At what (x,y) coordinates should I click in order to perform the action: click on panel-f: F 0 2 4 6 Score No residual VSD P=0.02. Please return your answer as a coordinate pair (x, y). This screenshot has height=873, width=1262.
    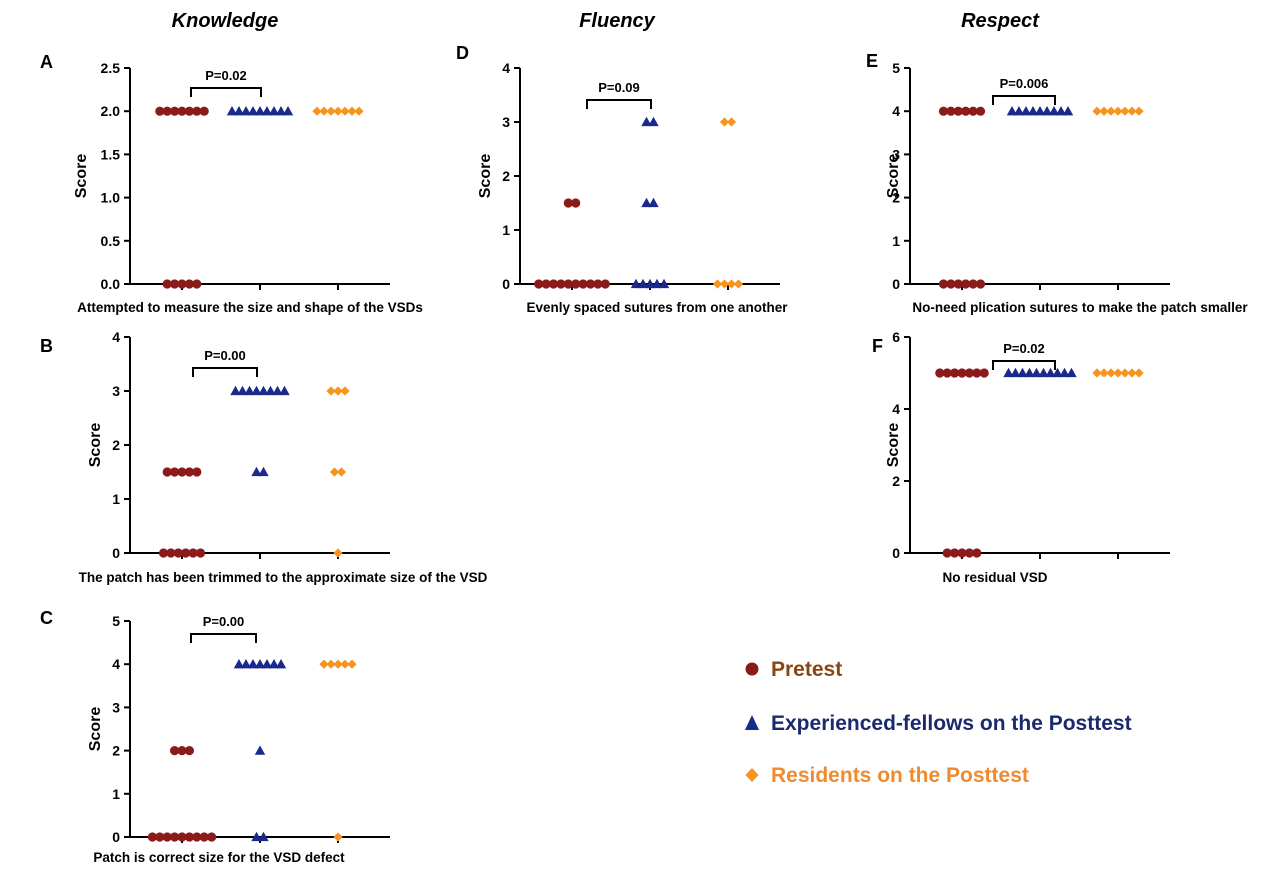
    Looking at the image, I should click on (1021, 457).